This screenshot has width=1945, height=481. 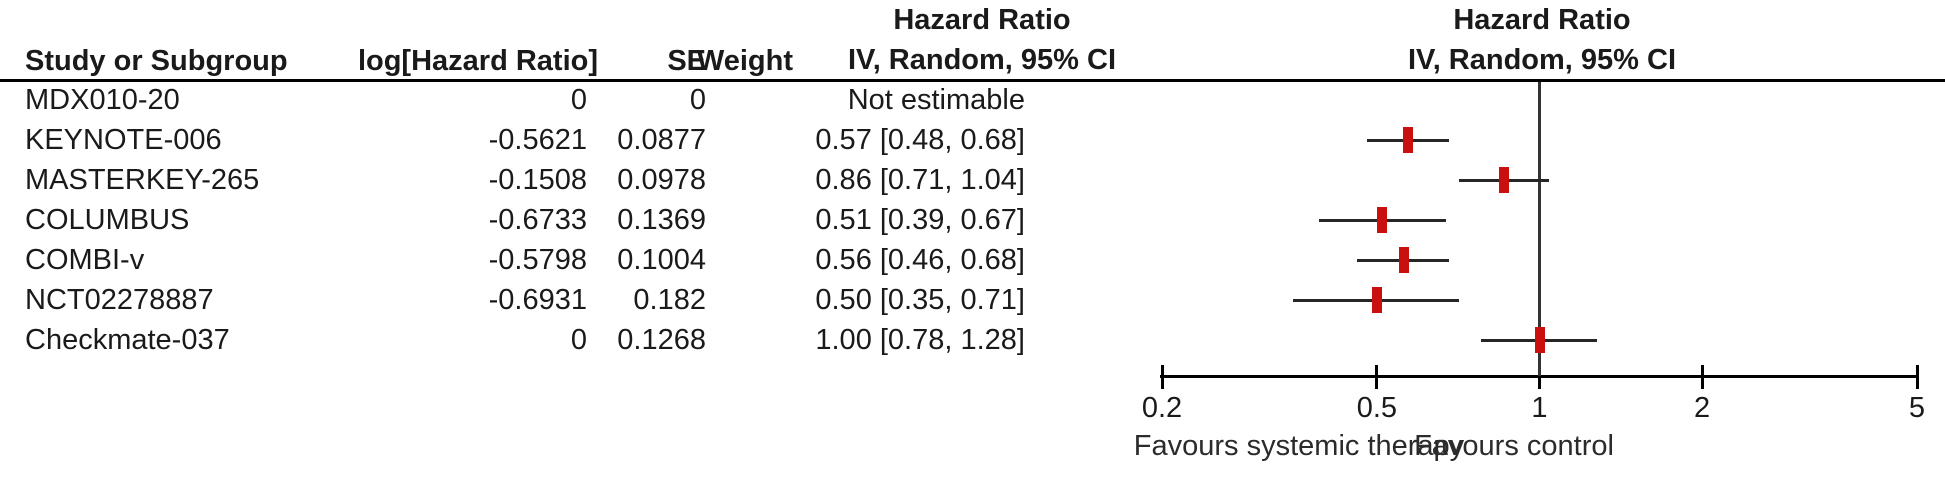 What do you see at coordinates (537, 260) in the screenshot?
I see `log-hr-value: -0.5798` at bounding box center [537, 260].